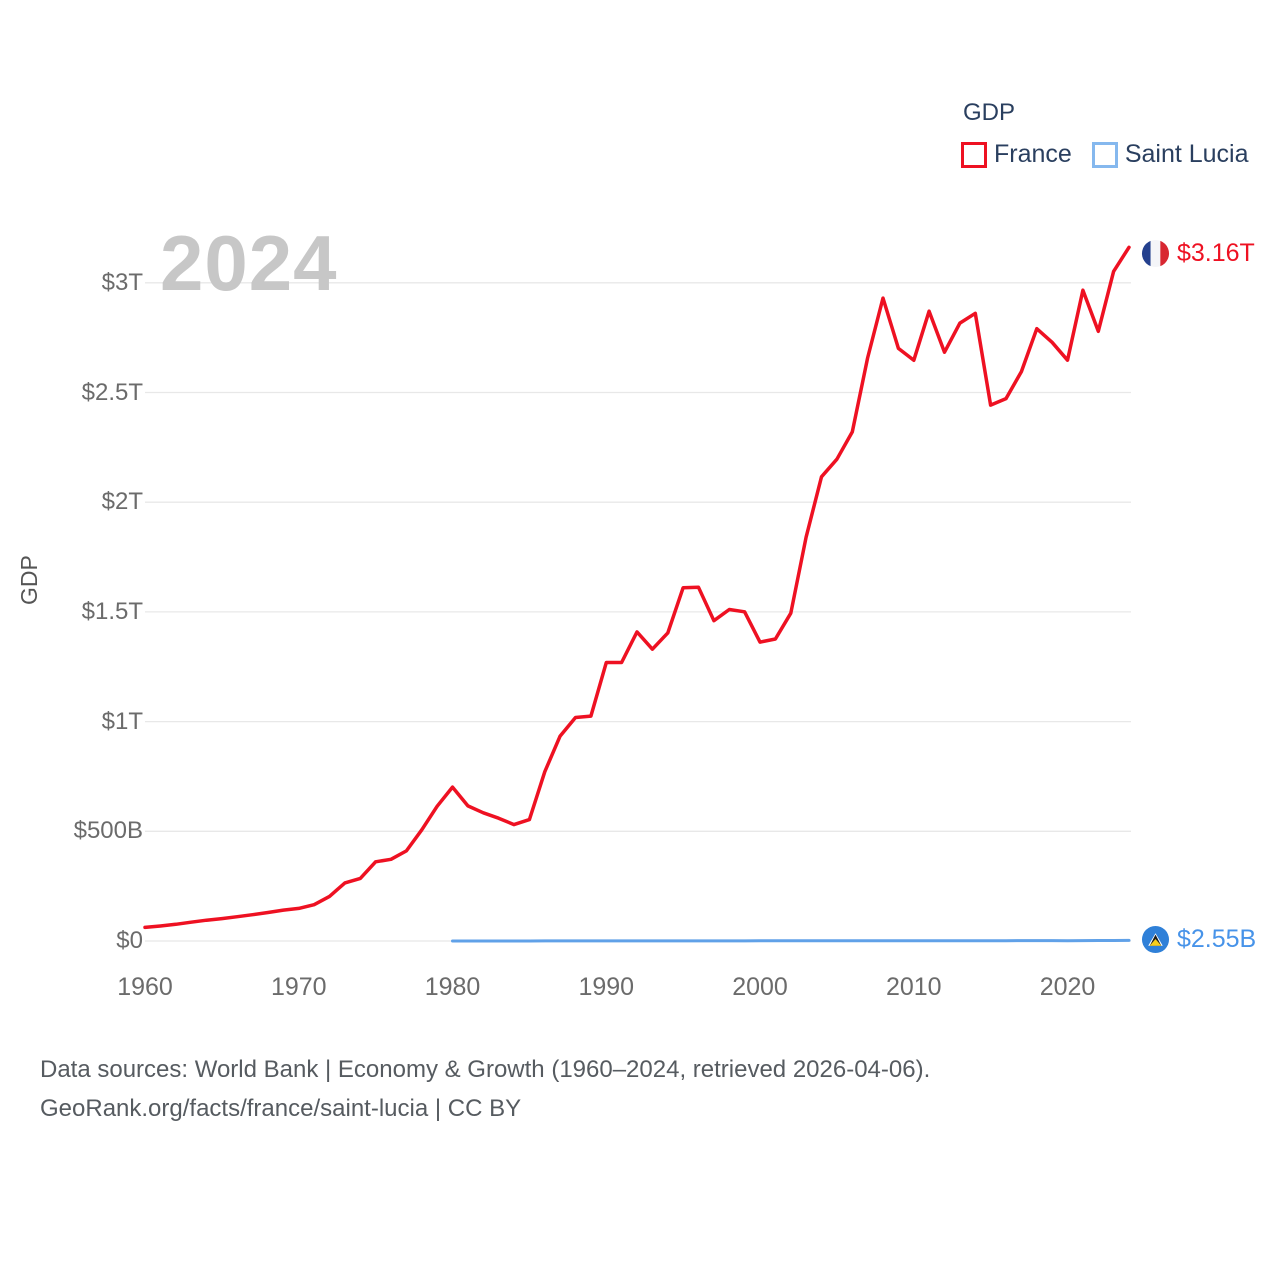 The height and width of the screenshot is (1280, 1280). Describe the element at coordinates (1155, 939) in the screenshot. I see `saint-lucia-flag-icon` at that location.